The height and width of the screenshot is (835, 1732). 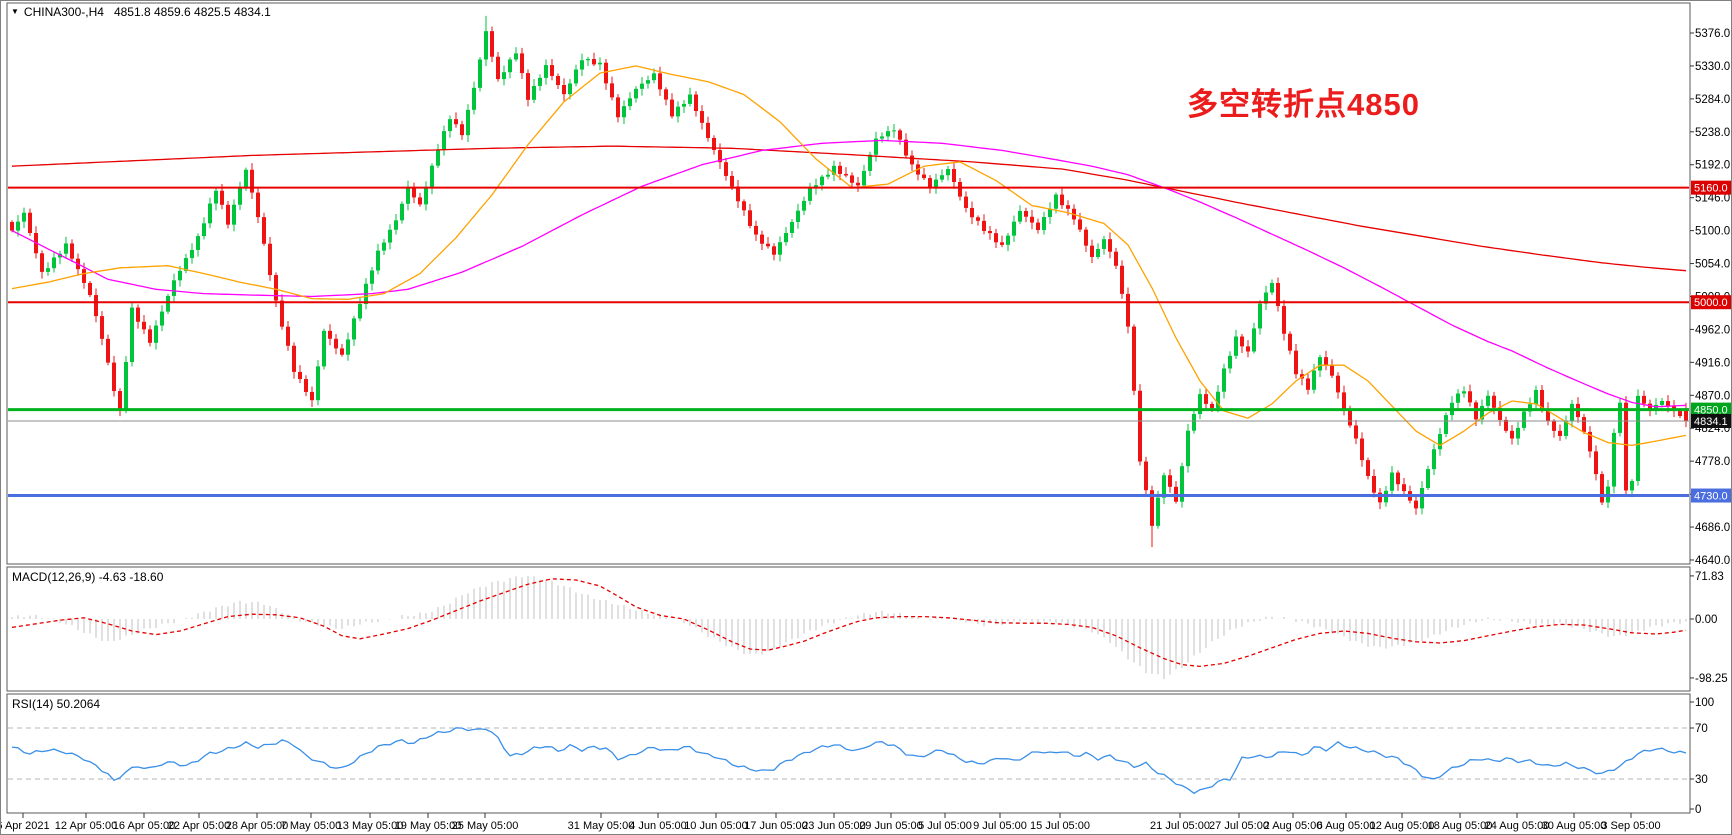 What do you see at coordinates (1180, 826) in the screenshot?
I see `time-tick-label: 21 Jul 05:00` at bounding box center [1180, 826].